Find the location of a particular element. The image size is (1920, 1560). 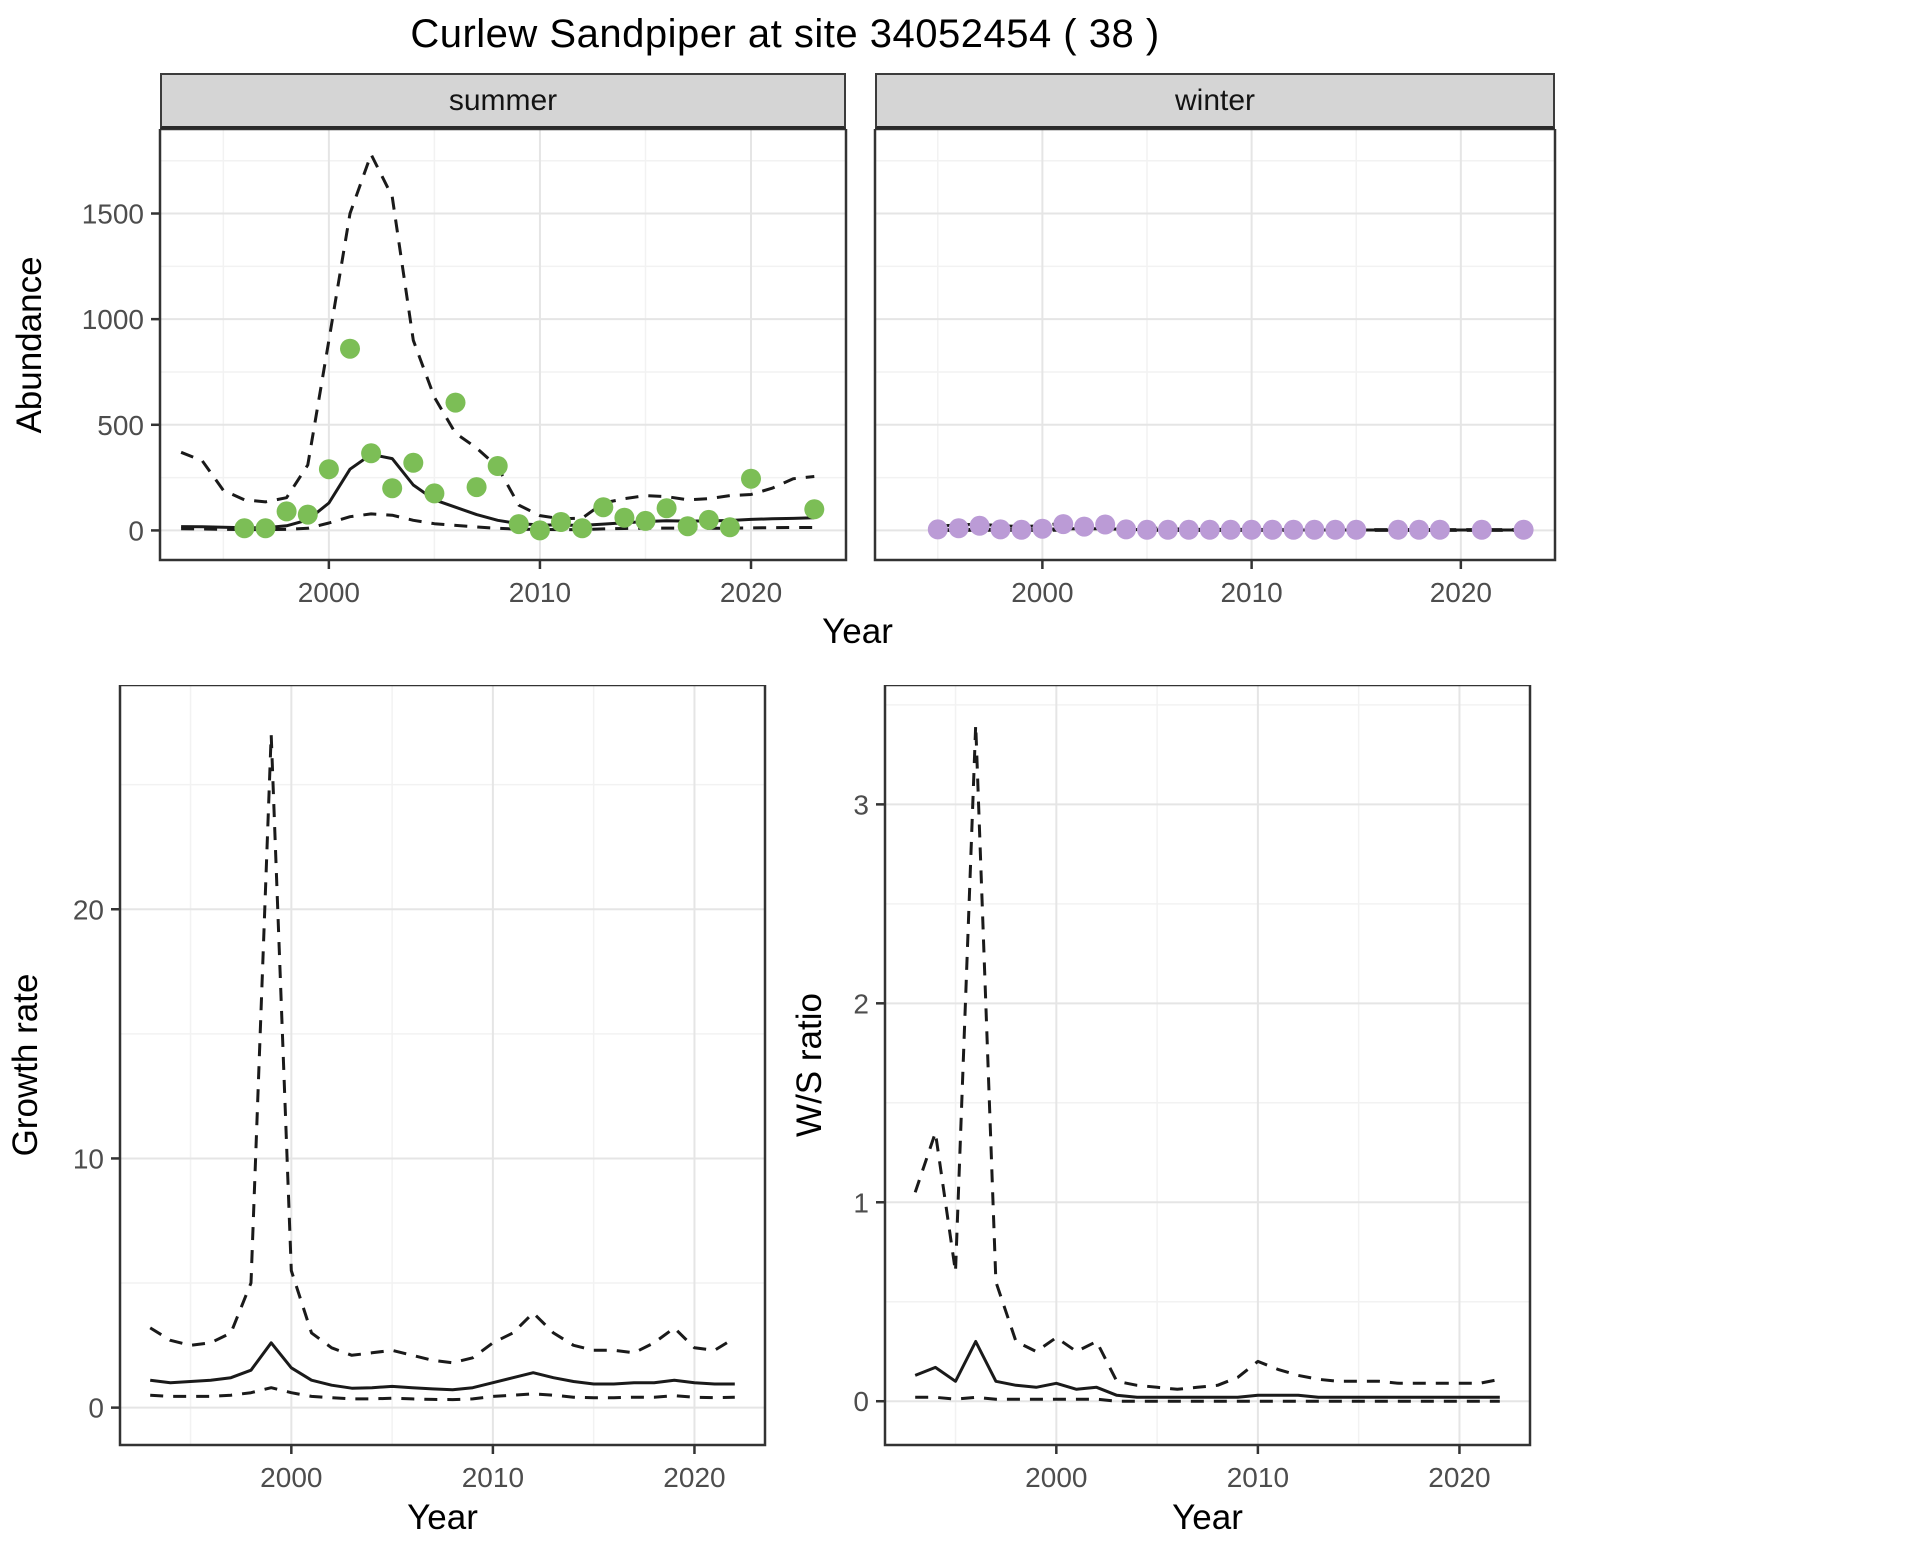

facet-strip-summer: summer is located at coordinates (503, 101).